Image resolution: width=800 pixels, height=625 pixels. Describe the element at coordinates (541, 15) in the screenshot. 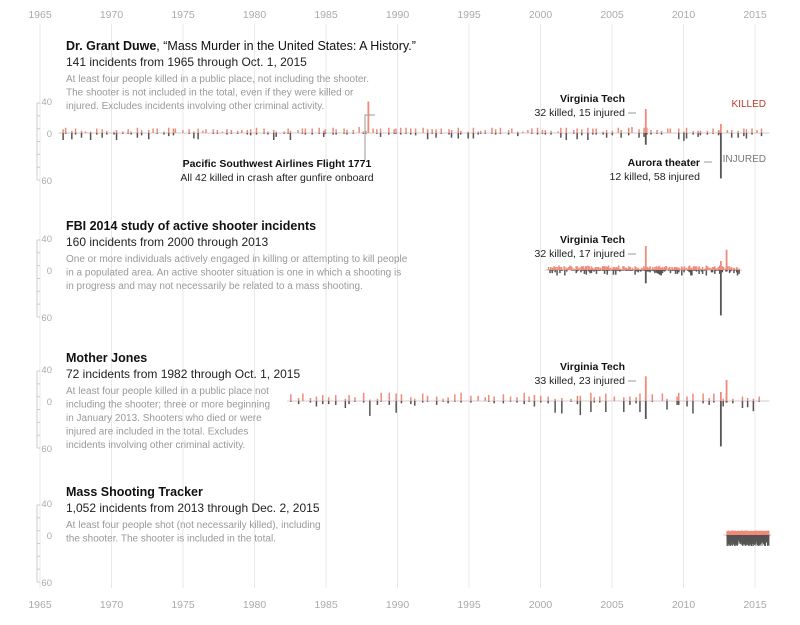

I see `x-tick-label-top: 2000` at that location.